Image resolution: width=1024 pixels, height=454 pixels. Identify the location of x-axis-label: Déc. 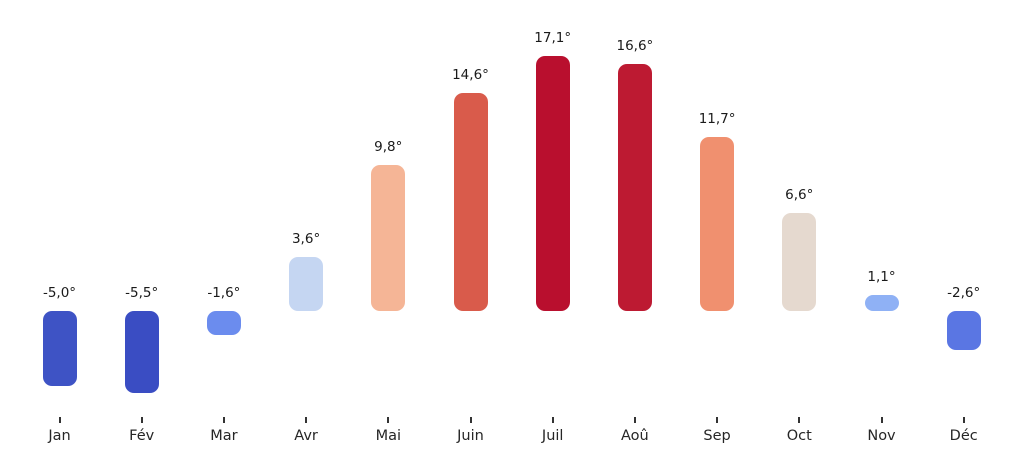
(963, 436).